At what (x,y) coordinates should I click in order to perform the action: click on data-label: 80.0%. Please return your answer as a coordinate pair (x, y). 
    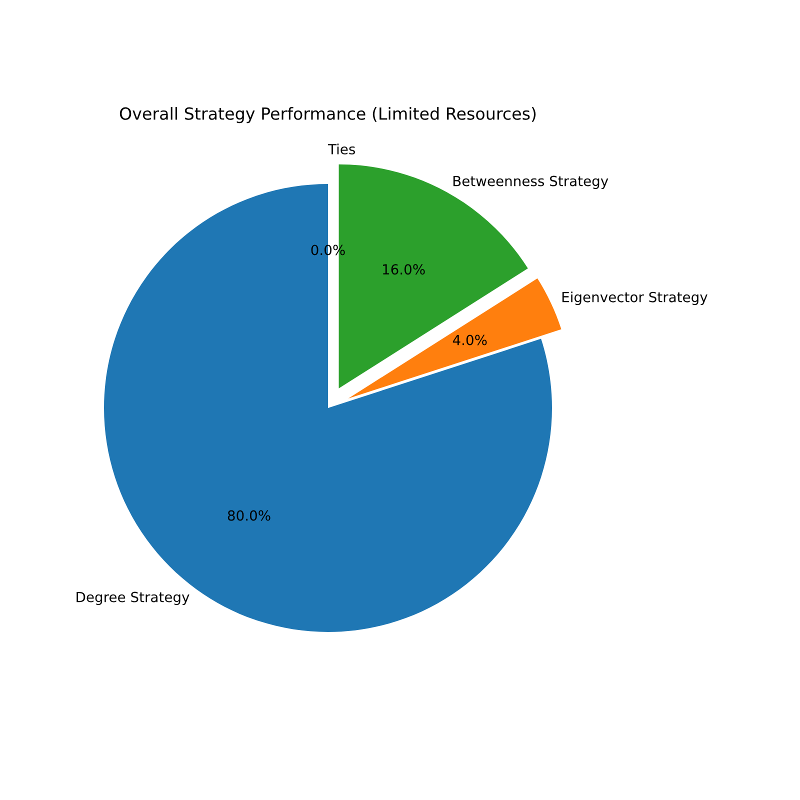
    Looking at the image, I should click on (249, 515).